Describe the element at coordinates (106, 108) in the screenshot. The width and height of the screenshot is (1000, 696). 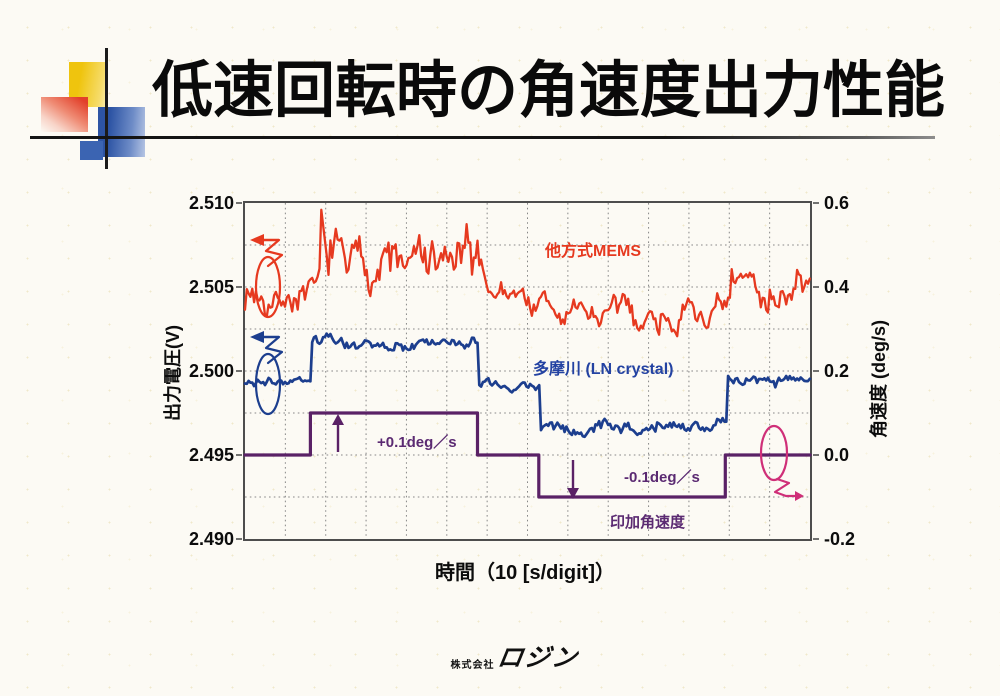
I see `deco-vertical-line` at that location.